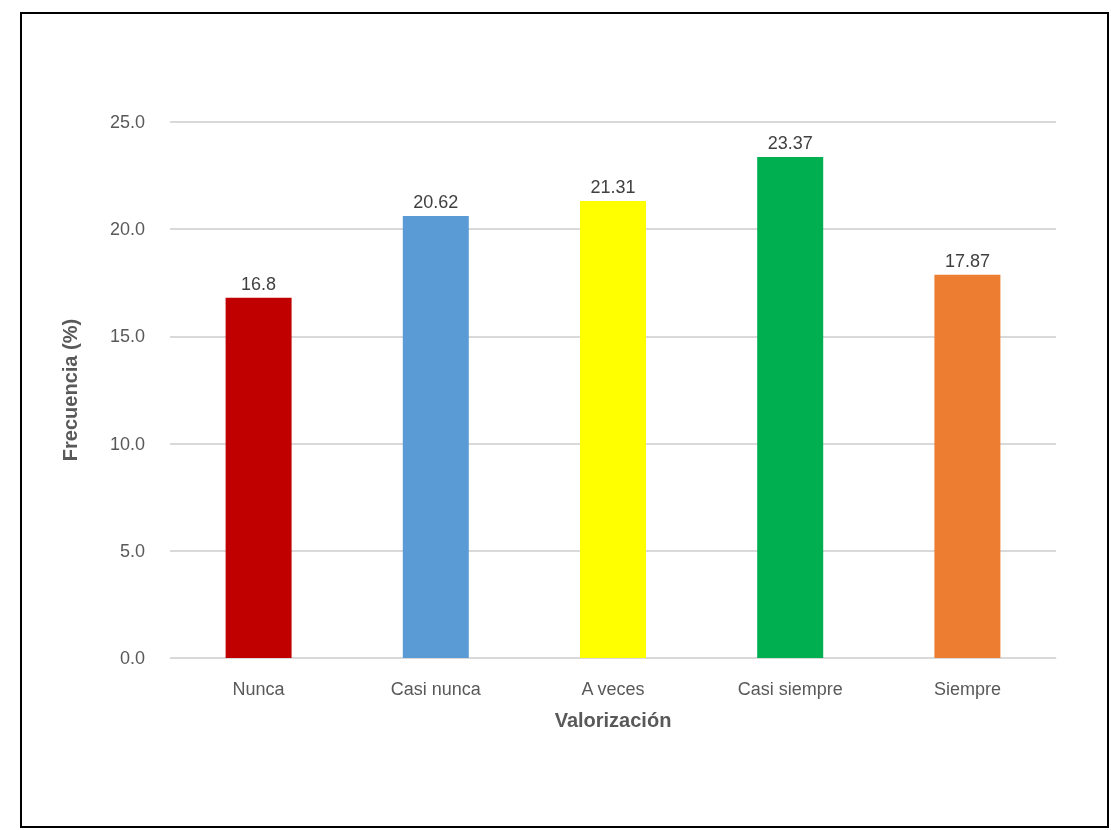  Describe the element at coordinates (132, 550) in the screenshot. I see `y-tick-label: 5.0` at that location.